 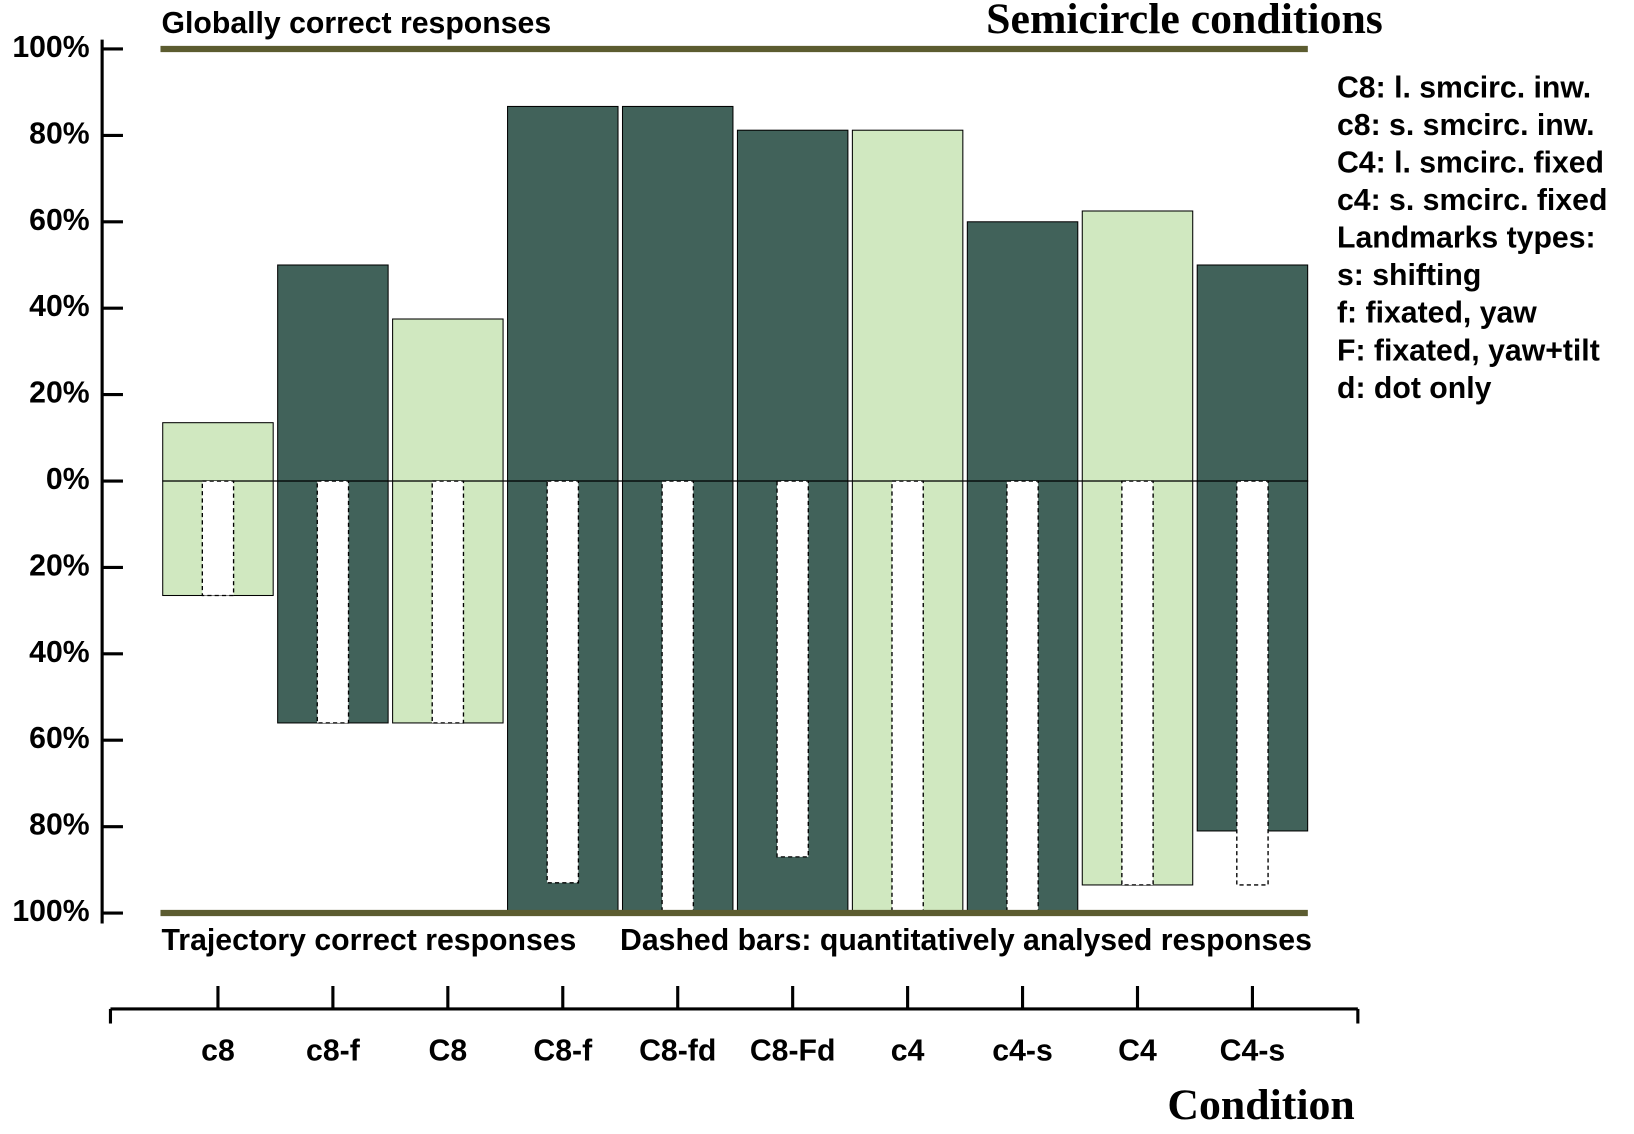 I want to click on note: Landmarks types:, so click(x=1466, y=238).